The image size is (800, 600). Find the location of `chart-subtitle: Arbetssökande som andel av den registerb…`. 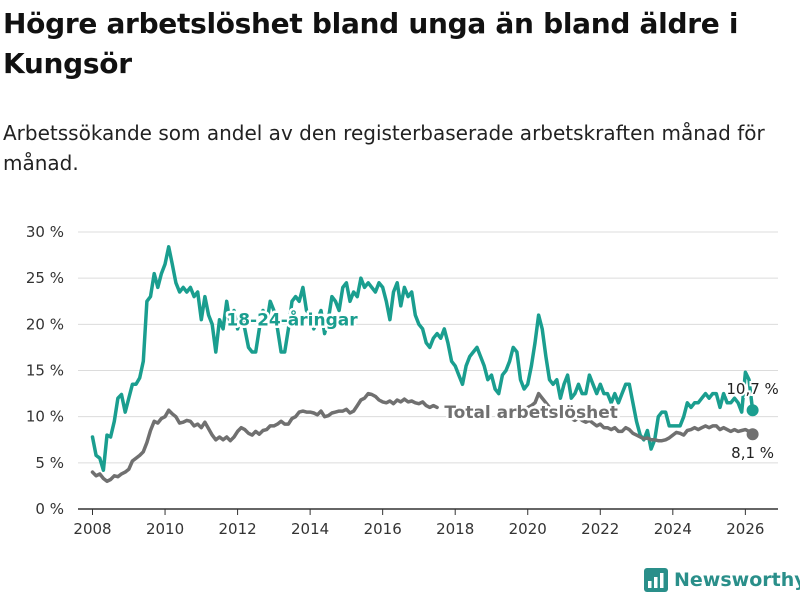

chart-subtitle: Arbetssökande som andel av den registerb… is located at coordinates (384, 148).